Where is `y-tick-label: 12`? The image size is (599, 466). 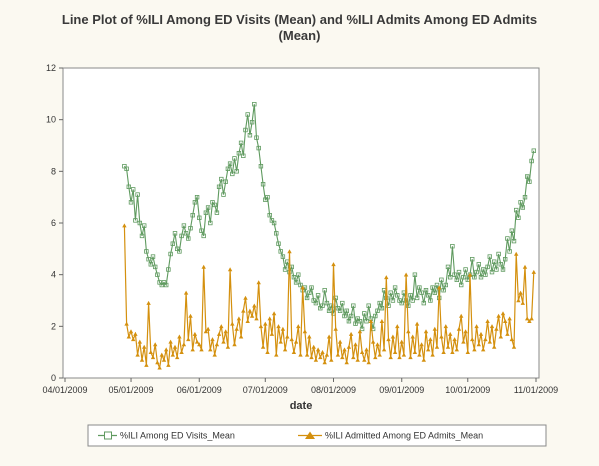
y-tick-label: 12 is located at coordinates (51, 68).